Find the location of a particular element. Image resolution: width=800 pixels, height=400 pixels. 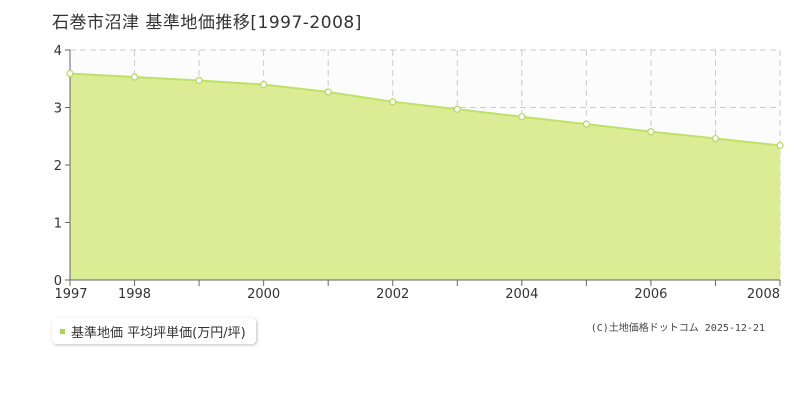

y-tick-label: 2 is located at coordinates (58, 166).